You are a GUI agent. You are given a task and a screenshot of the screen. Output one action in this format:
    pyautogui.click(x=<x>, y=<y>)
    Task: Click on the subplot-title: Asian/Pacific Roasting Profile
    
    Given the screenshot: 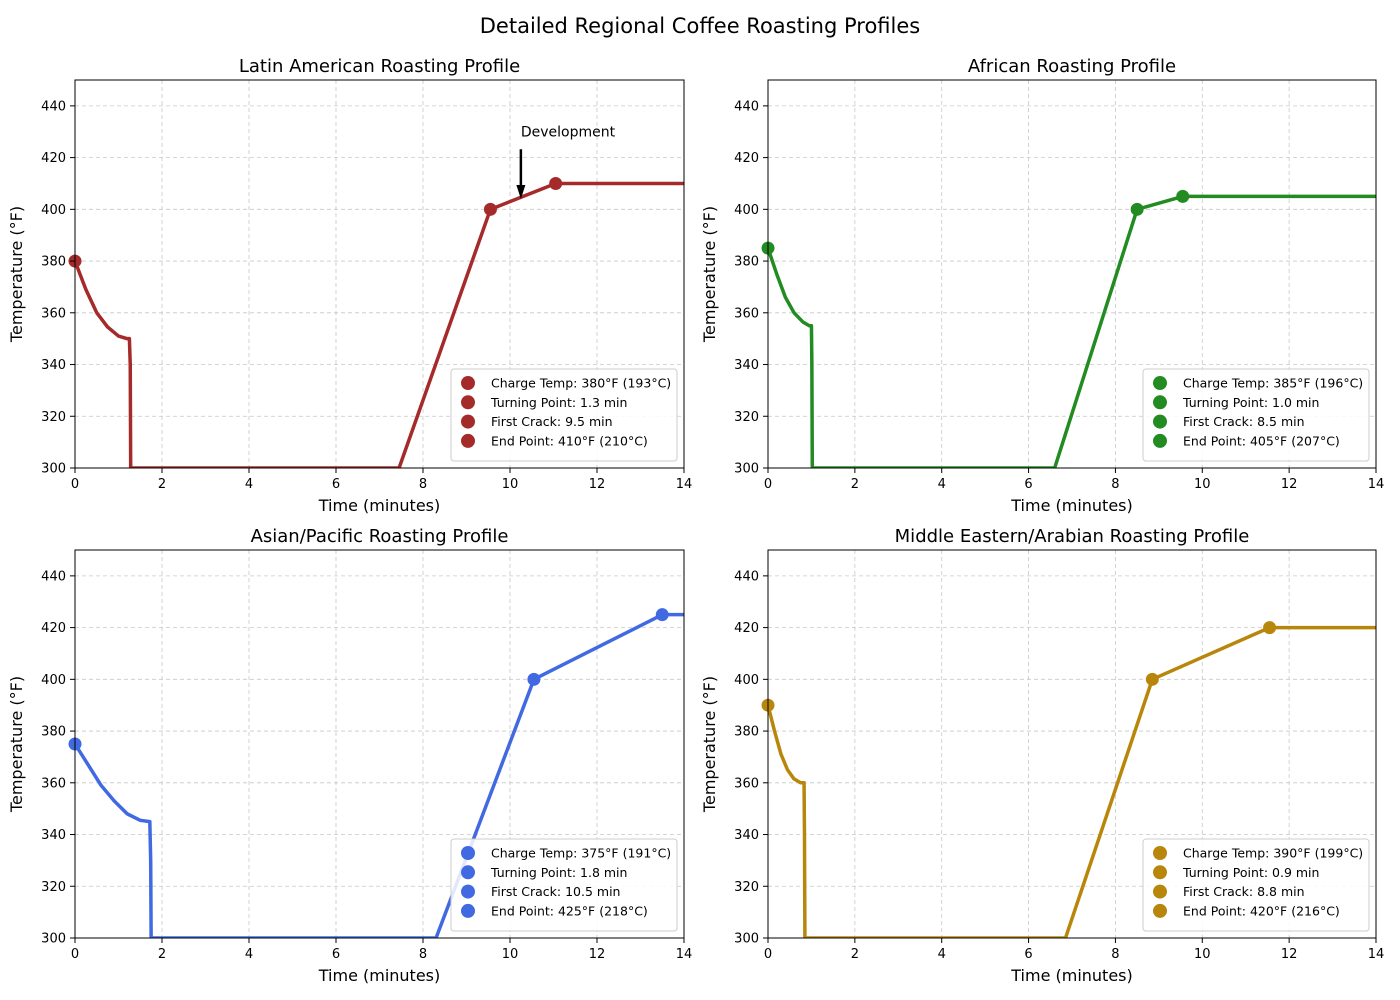 What is the action you would take?
    pyautogui.click(x=380, y=536)
    